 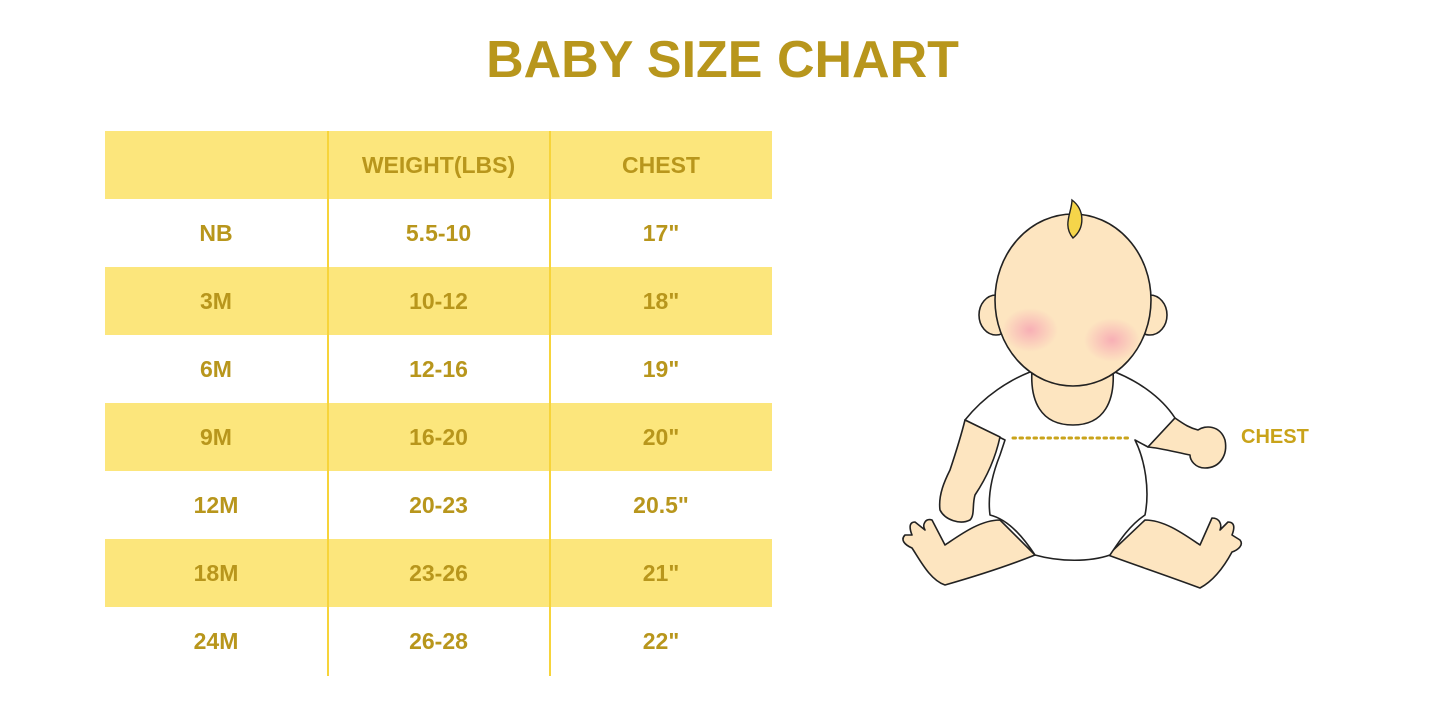 I want to click on shirt, so click(x=1070, y=466).